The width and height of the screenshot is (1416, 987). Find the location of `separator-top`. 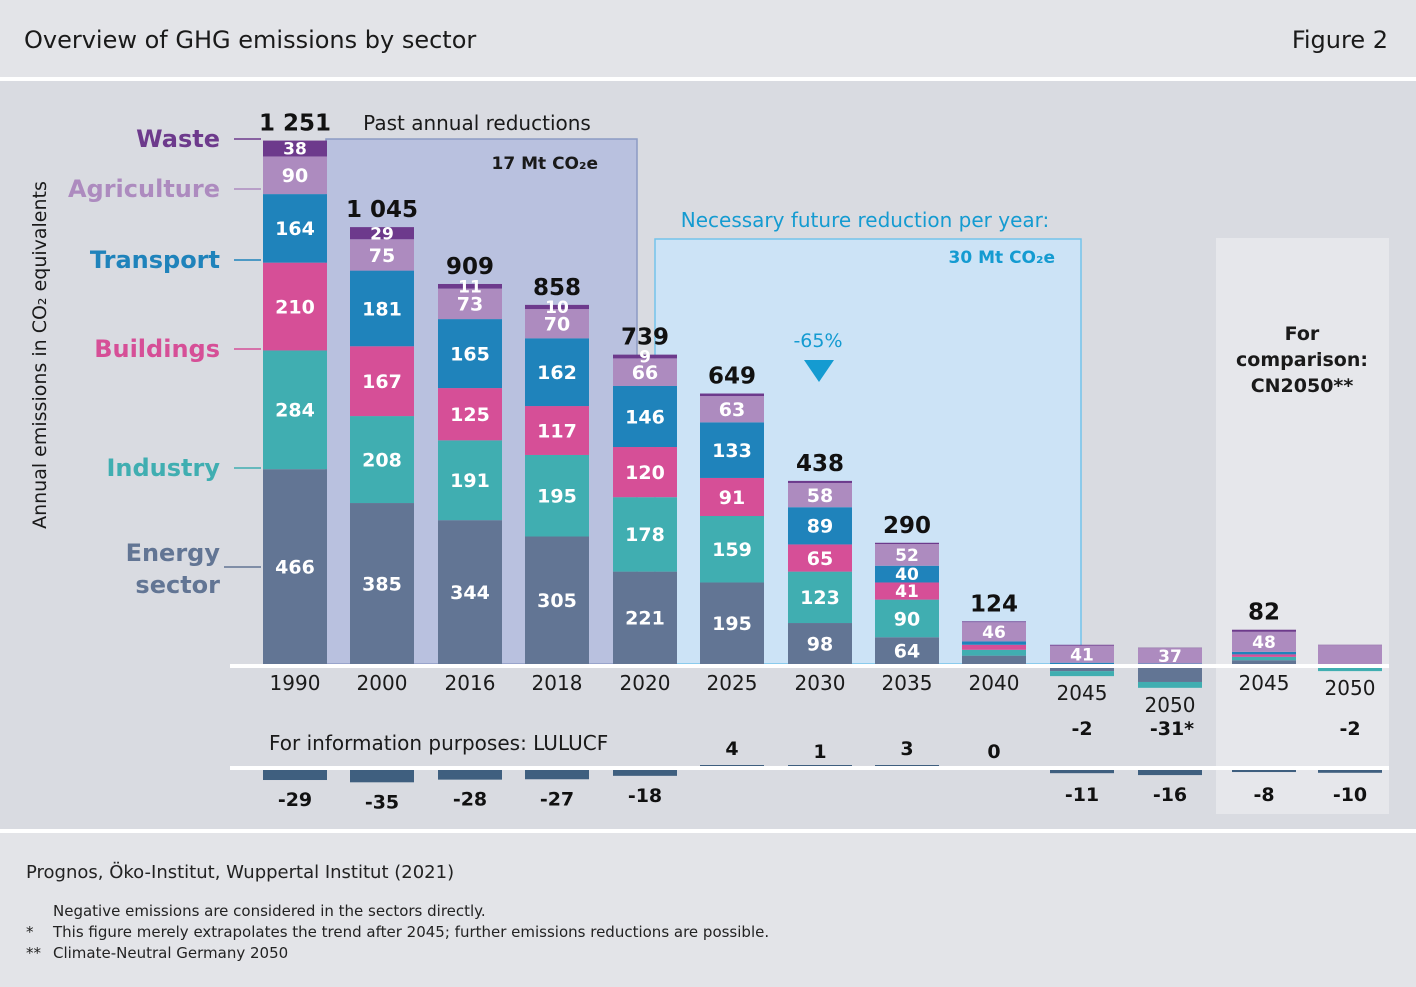

separator-top is located at coordinates (708, 79).